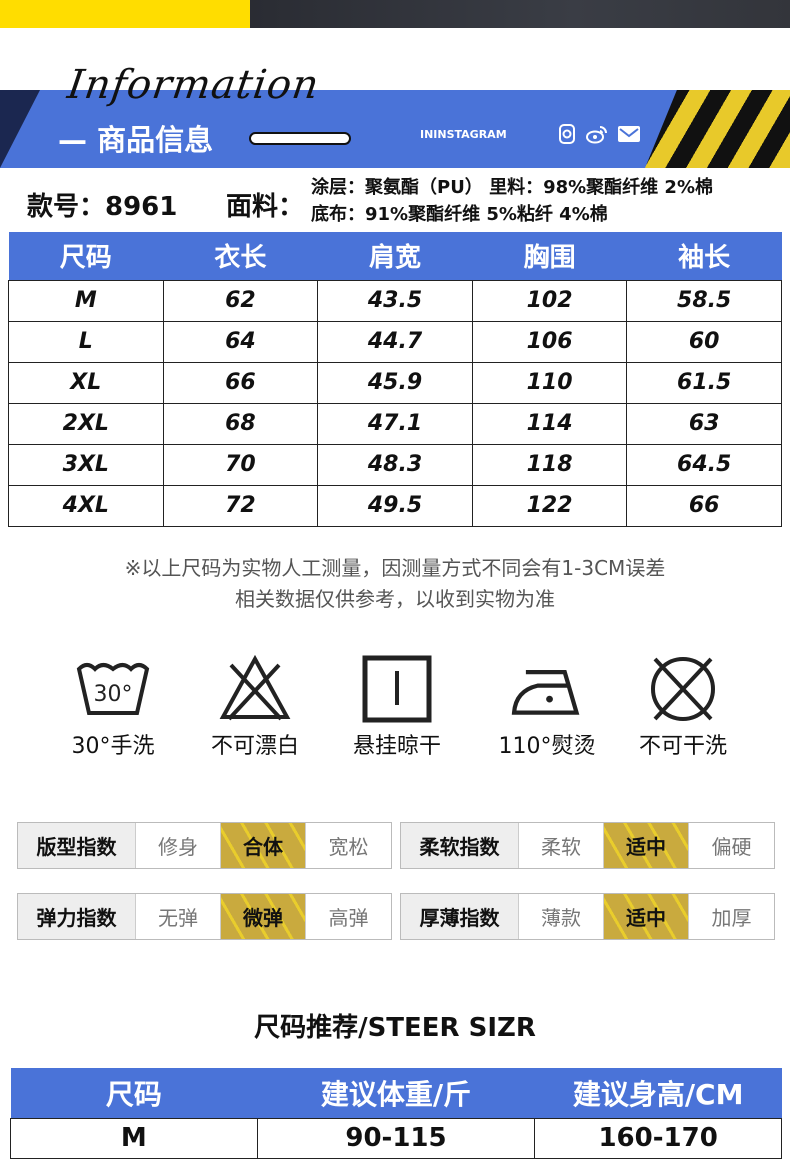 Image resolution: width=790 pixels, height=1159 pixels. What do you see at coordinates (113, 746) in the screenshot?
I see `care-label: 30°手洗` at bounding box center [113, 746].